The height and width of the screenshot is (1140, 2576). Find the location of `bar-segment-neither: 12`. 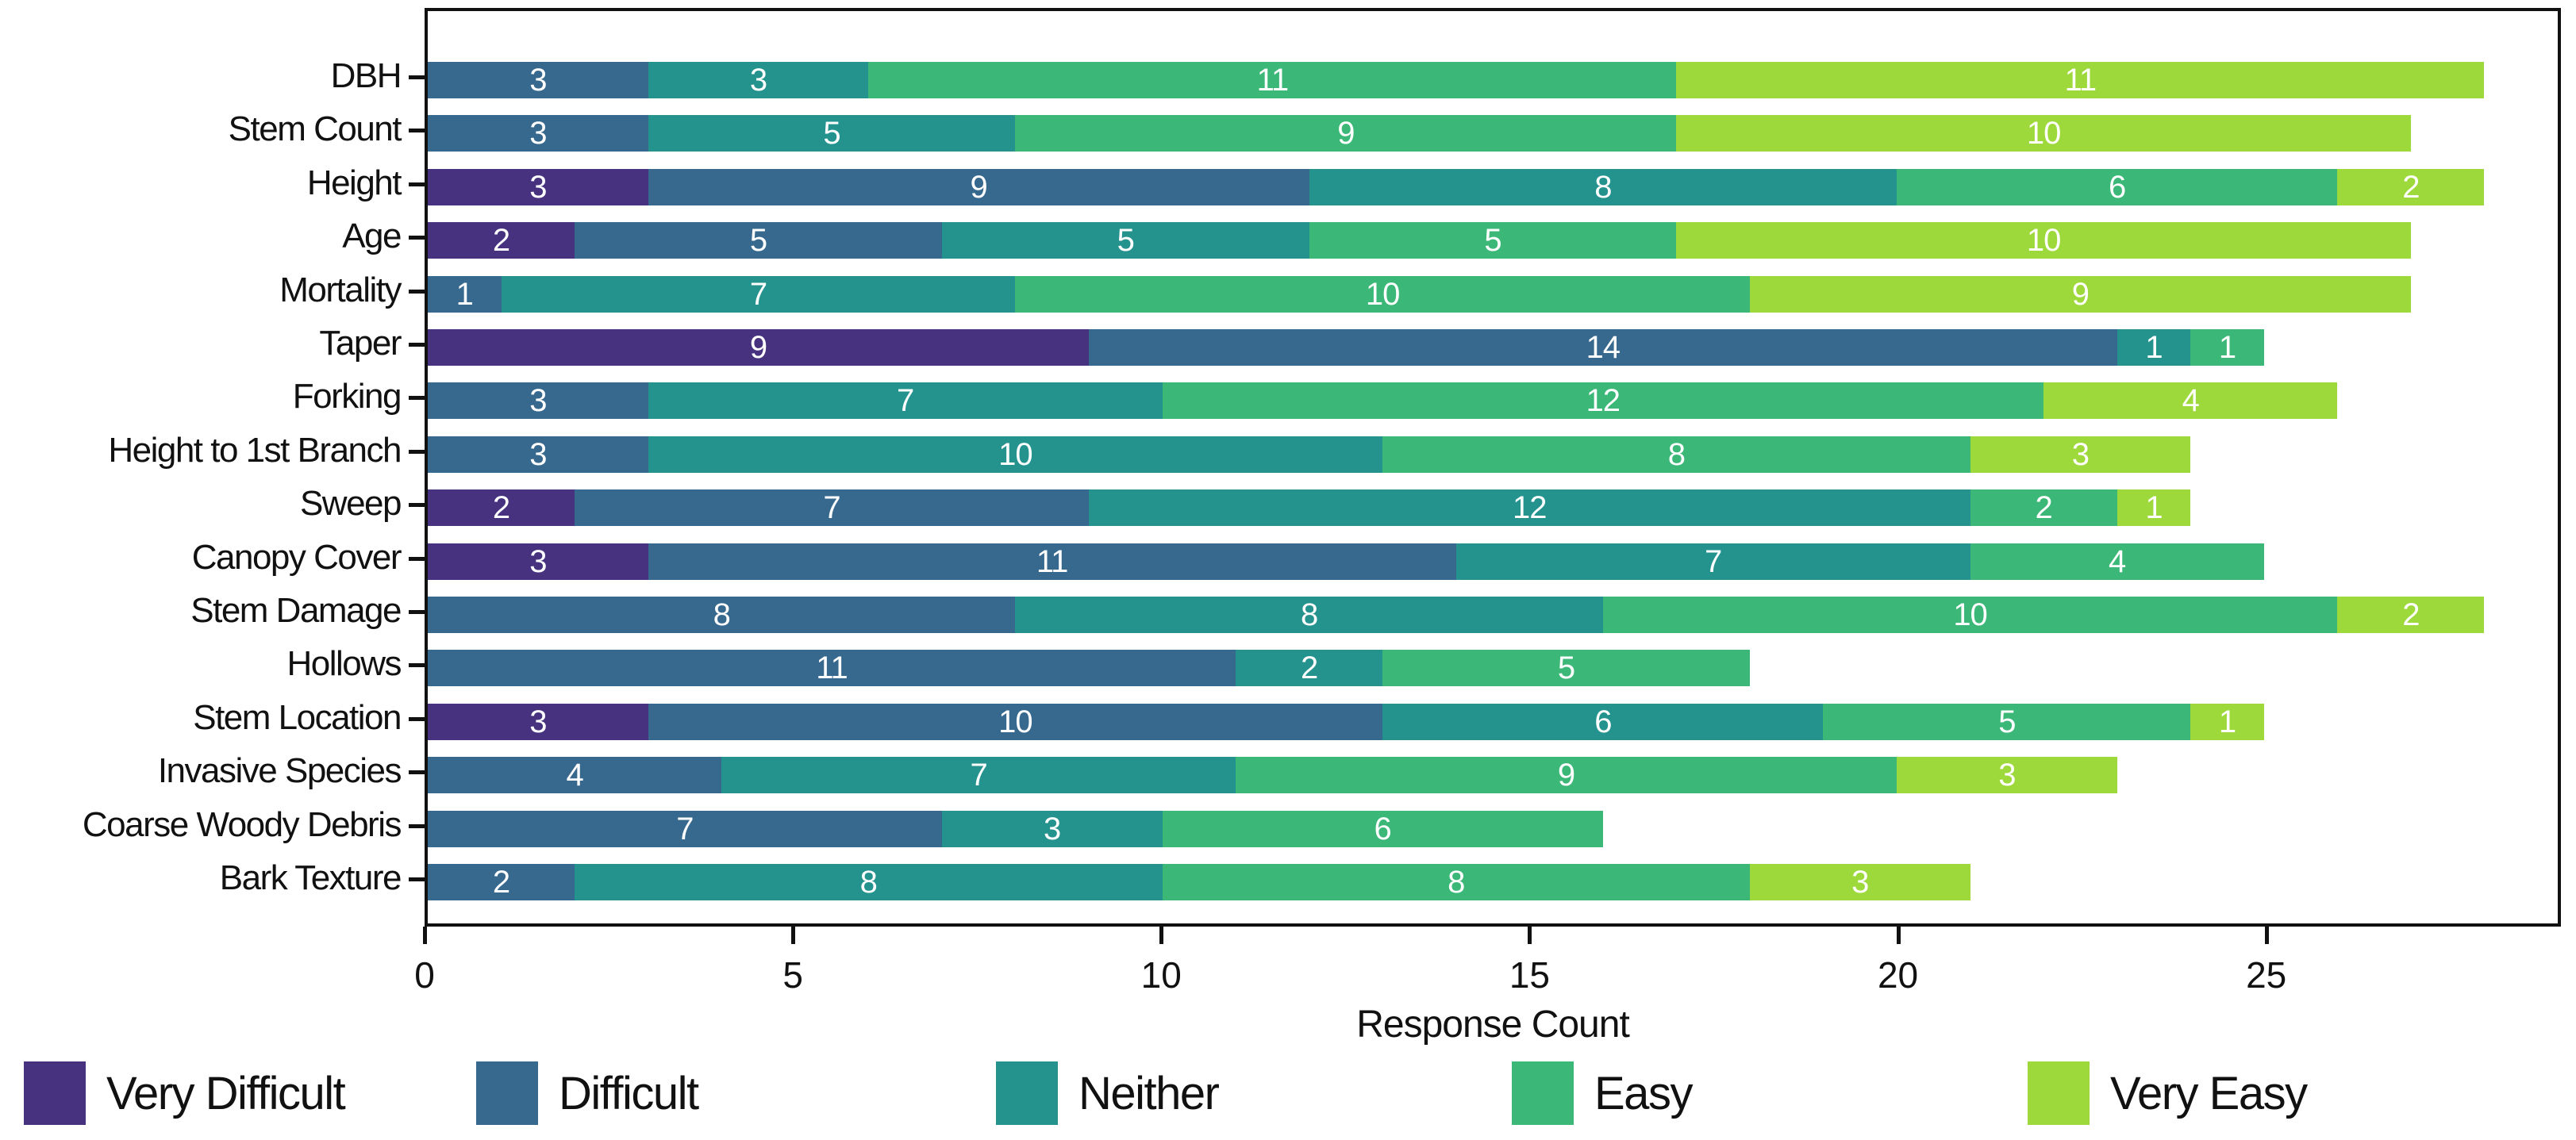

bar-segment-neither: 12 is located at coordinates (1529, 508).